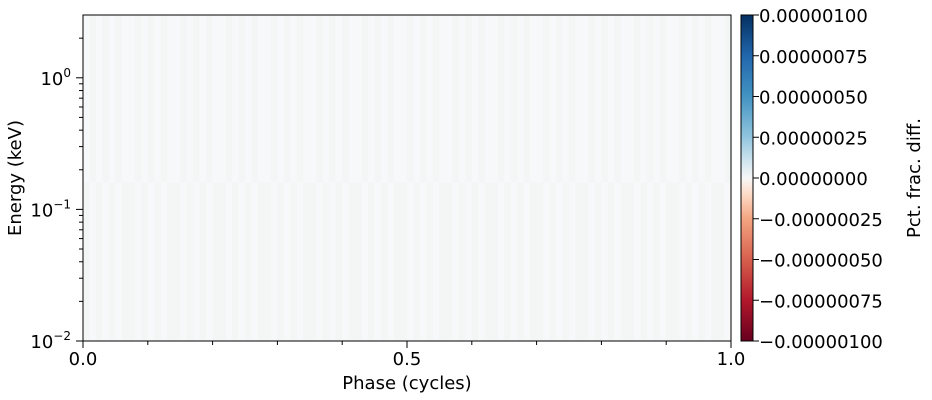 This screenshot has height=400, width=932. I want to click on x-tick-label: 0.5, so click(407, 359).